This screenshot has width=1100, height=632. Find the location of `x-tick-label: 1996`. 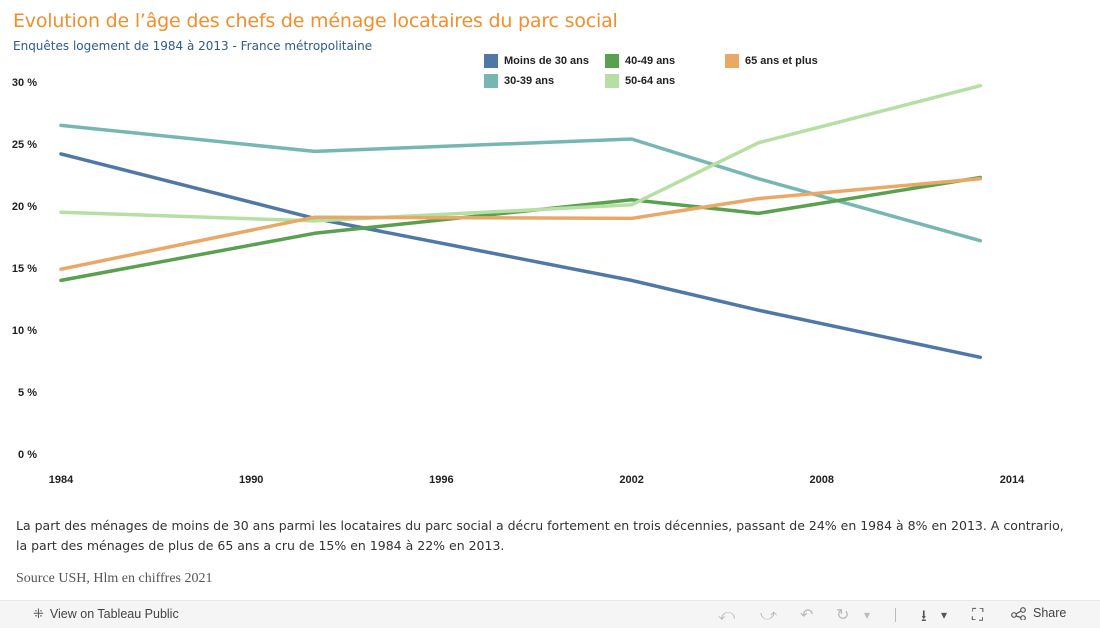

x-tick-label: 1996 is located at coordinates (441, 480).